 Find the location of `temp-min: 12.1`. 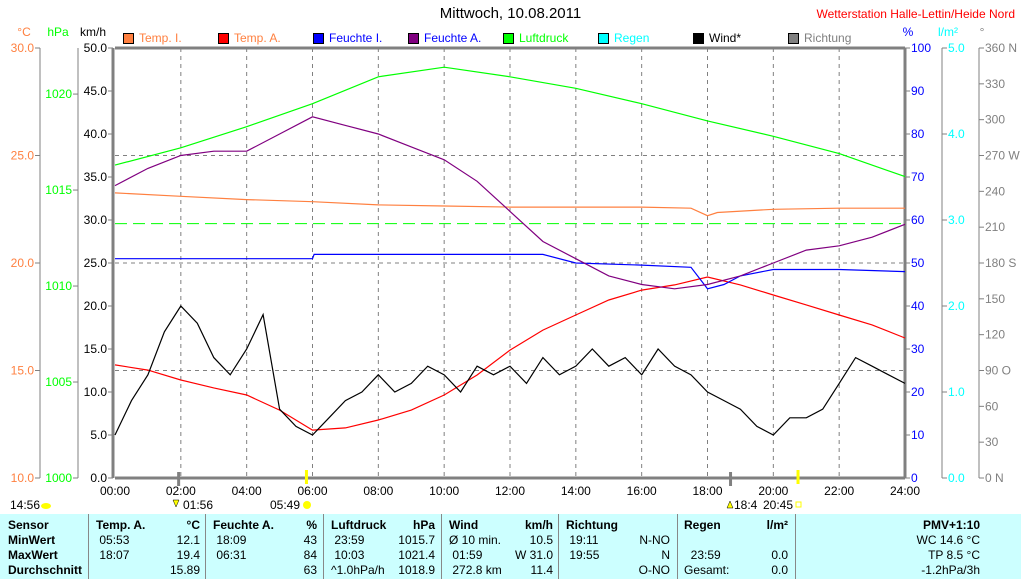

temp-min: 12.1 is located at coordinates (188, 540).